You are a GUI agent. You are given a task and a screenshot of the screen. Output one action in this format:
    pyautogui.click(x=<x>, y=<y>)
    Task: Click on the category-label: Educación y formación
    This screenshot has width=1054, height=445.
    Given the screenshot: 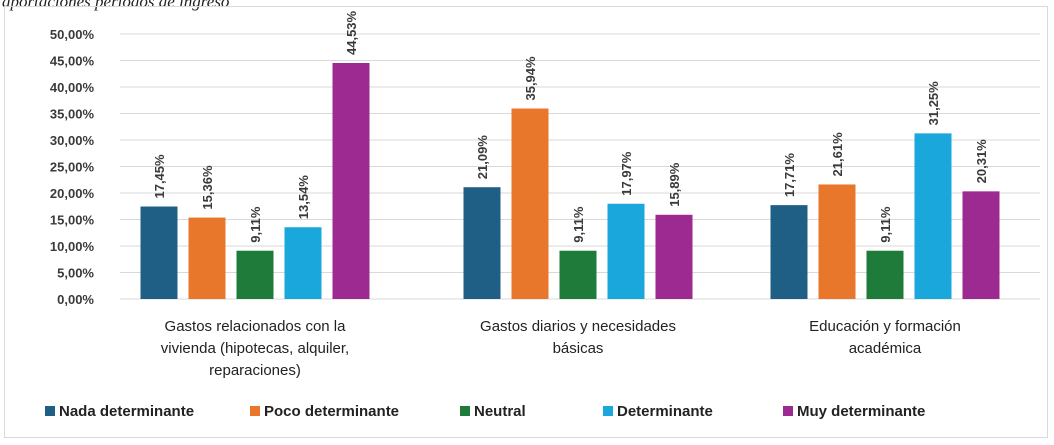 What is the action you would take?
    pyautogui.click(x=885, y=326)
    